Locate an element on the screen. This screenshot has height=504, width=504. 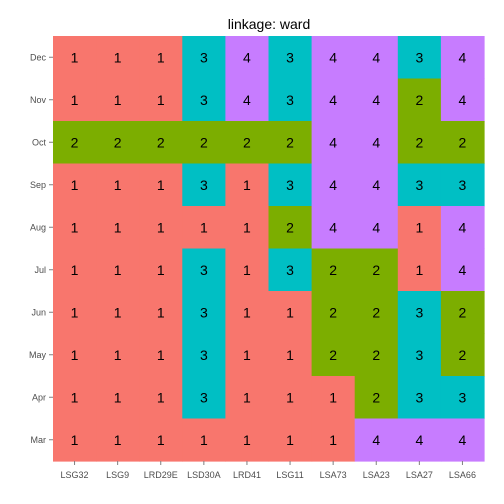
x-tick-label: LSG11 is located at coordinates (289, 475).